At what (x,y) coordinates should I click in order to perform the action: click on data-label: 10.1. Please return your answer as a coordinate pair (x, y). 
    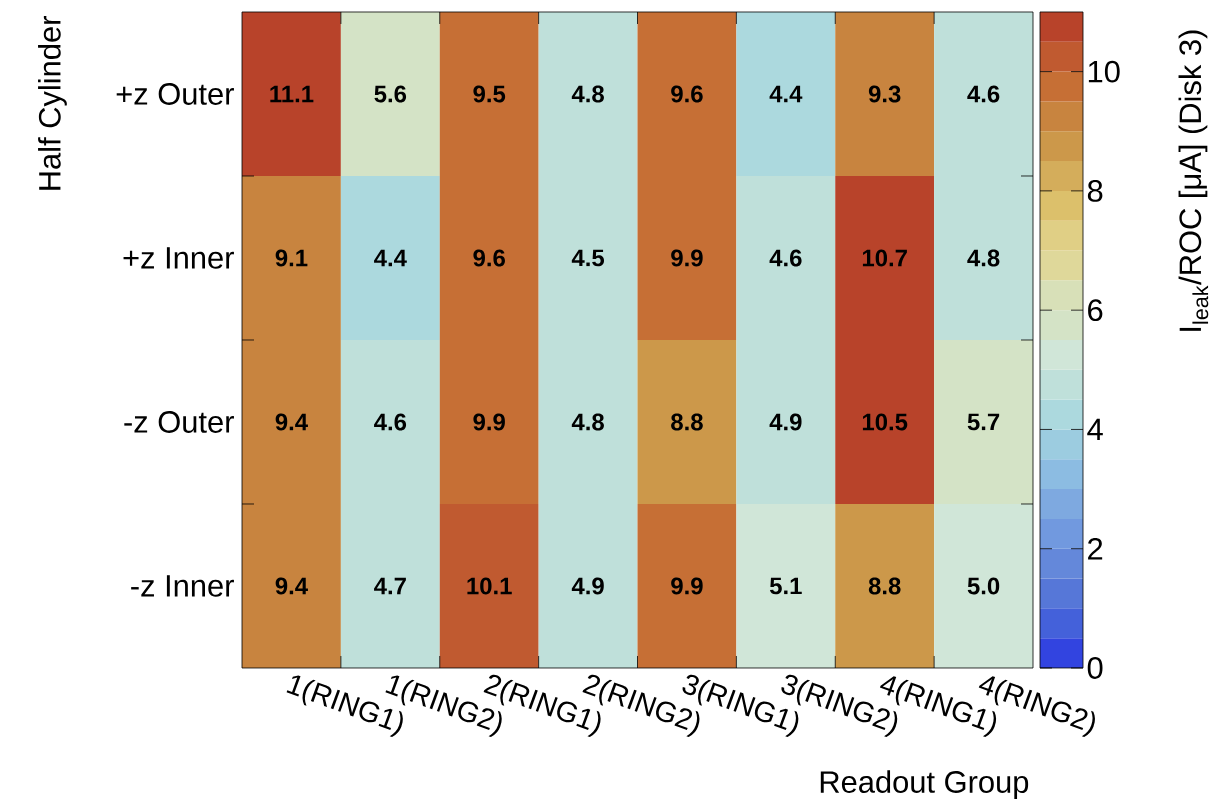
    Looking at the image, I should click on (489, 586).